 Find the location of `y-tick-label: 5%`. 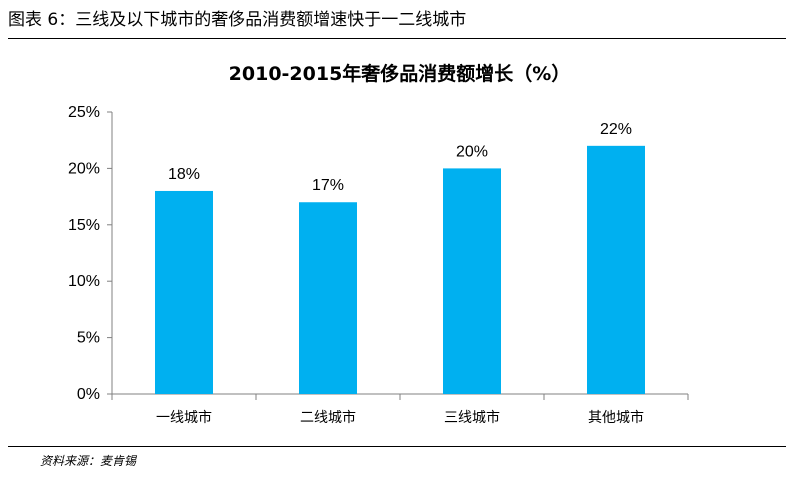

y-tick-label: 5% is located at coordinates (88, 338).